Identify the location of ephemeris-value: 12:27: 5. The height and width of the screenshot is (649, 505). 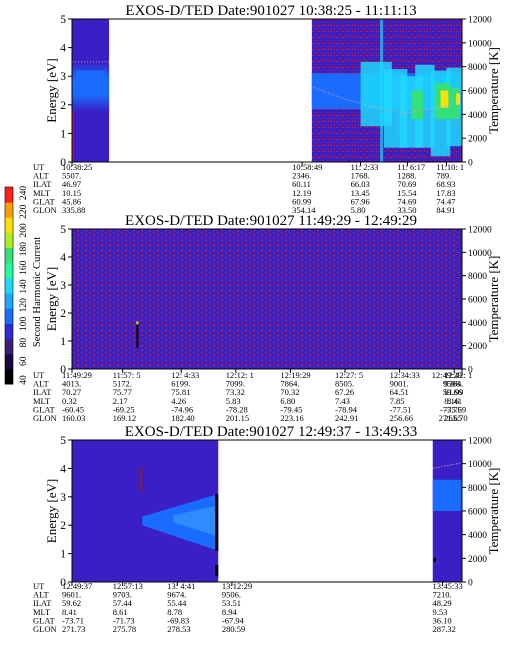
(349, 375).